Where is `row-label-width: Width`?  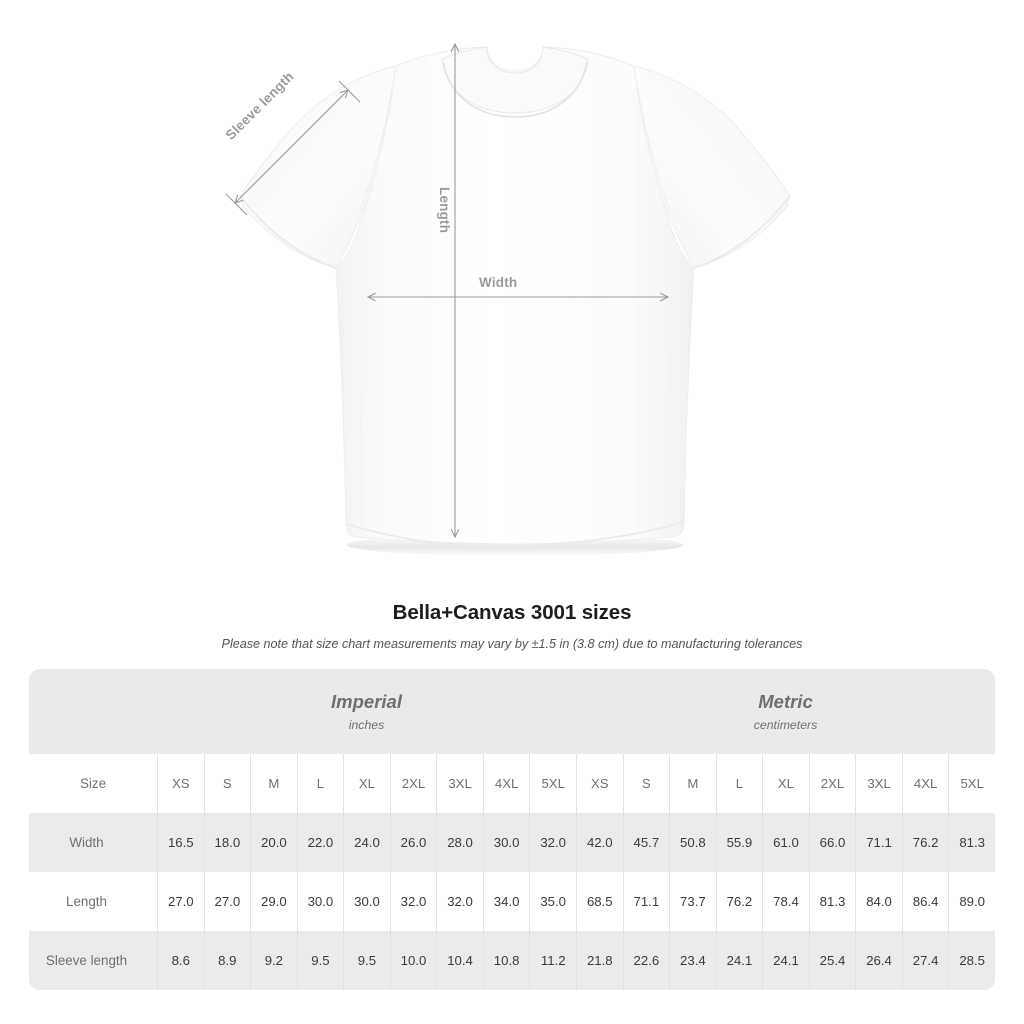 row-label-width: Width is located at coordinates (93, 842).